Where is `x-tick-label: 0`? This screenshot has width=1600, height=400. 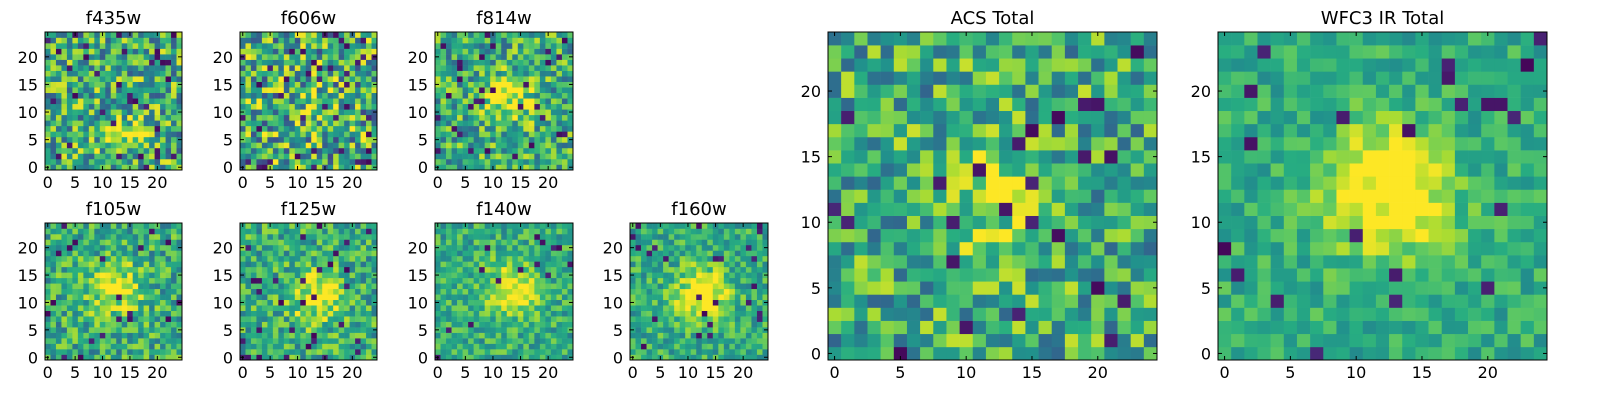
x-tick-label: 0 is located at coordinates (438, 372).